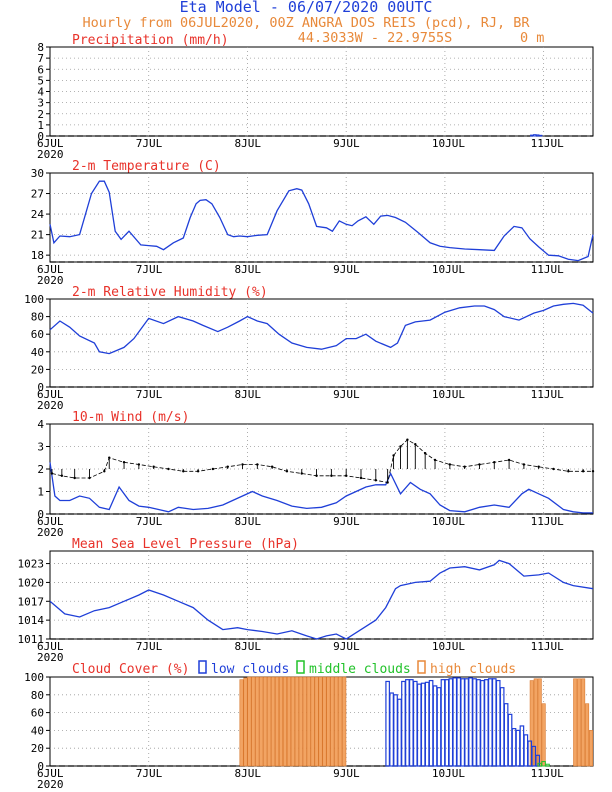  Describe the element at coordinates (31, 639) in the screenshot. I see `mslp-ytick-label: 1011` at that location.